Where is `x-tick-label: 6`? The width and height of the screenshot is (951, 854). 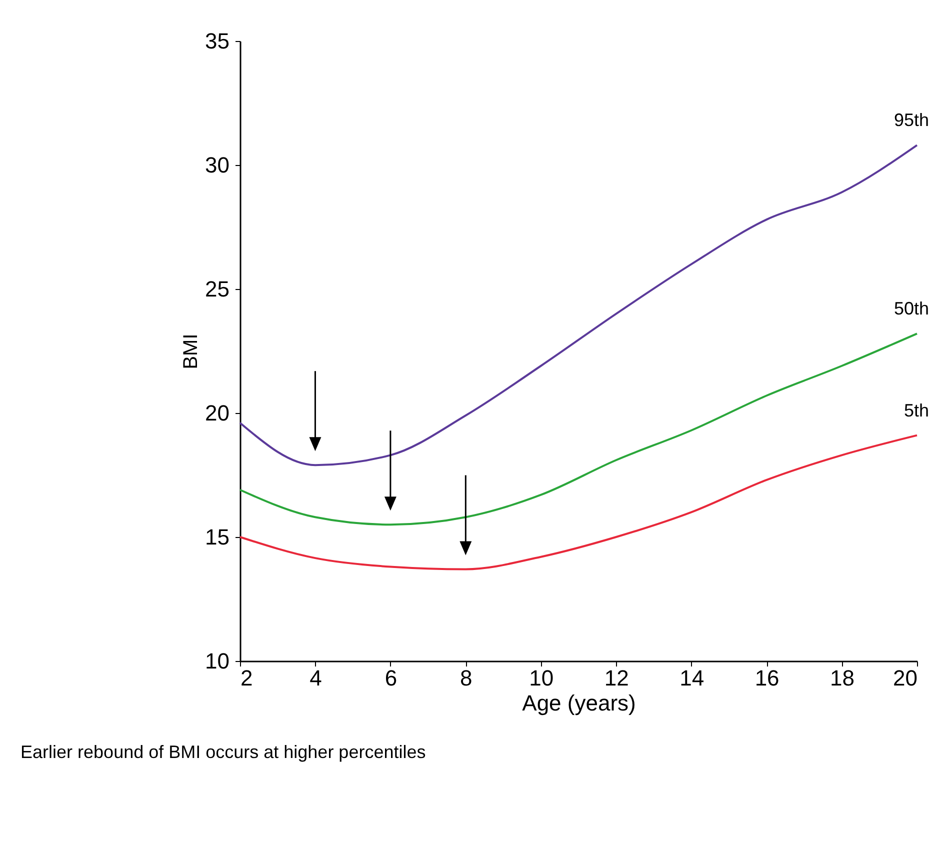
x-tick-label: 6 is located at coordinates (391, 678).